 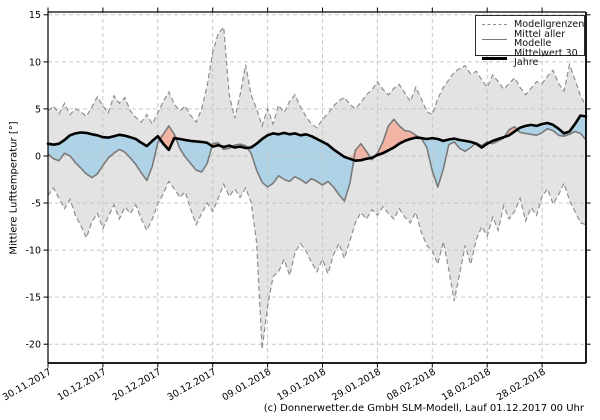 What do you see at coordinates (521, 385) in the screenshot?
I see `x-tick-label: 28.02.2018` at bounding box center [521, 385].